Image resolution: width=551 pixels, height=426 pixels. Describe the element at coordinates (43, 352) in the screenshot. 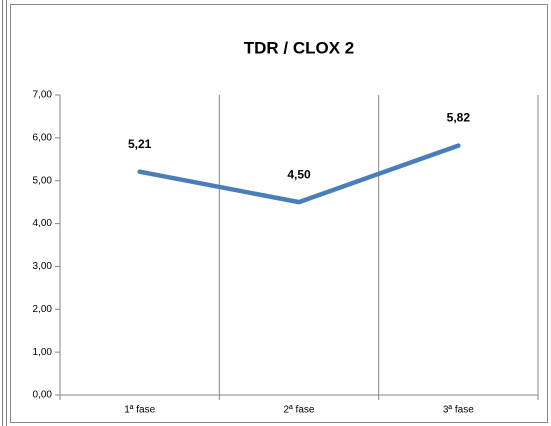

I see `y-tick-label: 1,00` at that location.